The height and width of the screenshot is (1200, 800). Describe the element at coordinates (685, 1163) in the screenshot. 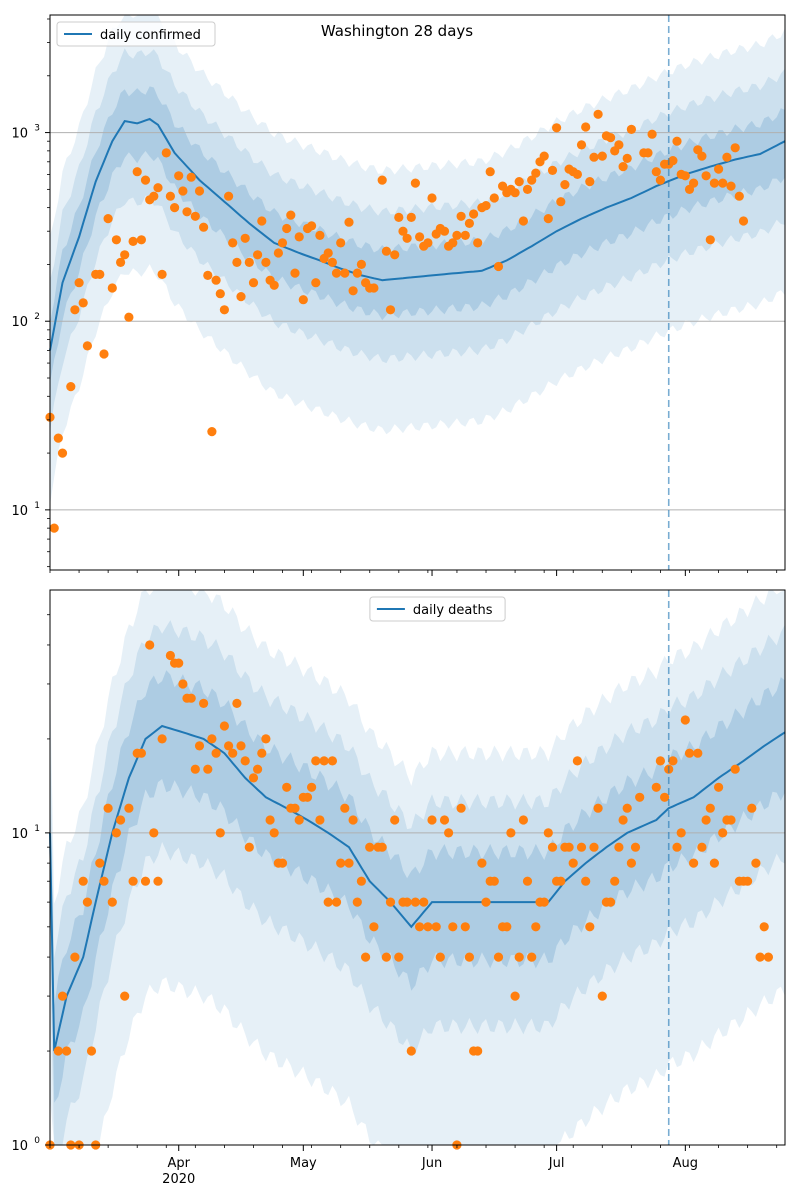

I see `deaths-xtick-label: Aug` at that location.